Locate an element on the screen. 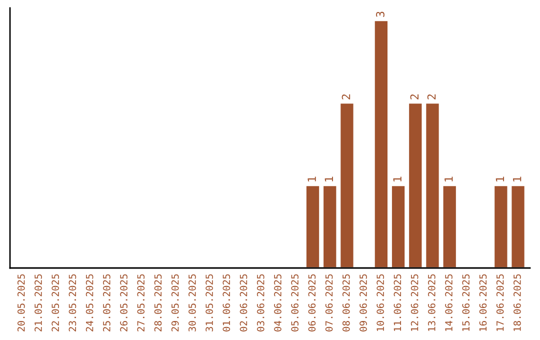 Image resolution: width=540 pixels, height=340 pixels. x-tick-label: 11.06.2025 is located at coordinates (398, 302).